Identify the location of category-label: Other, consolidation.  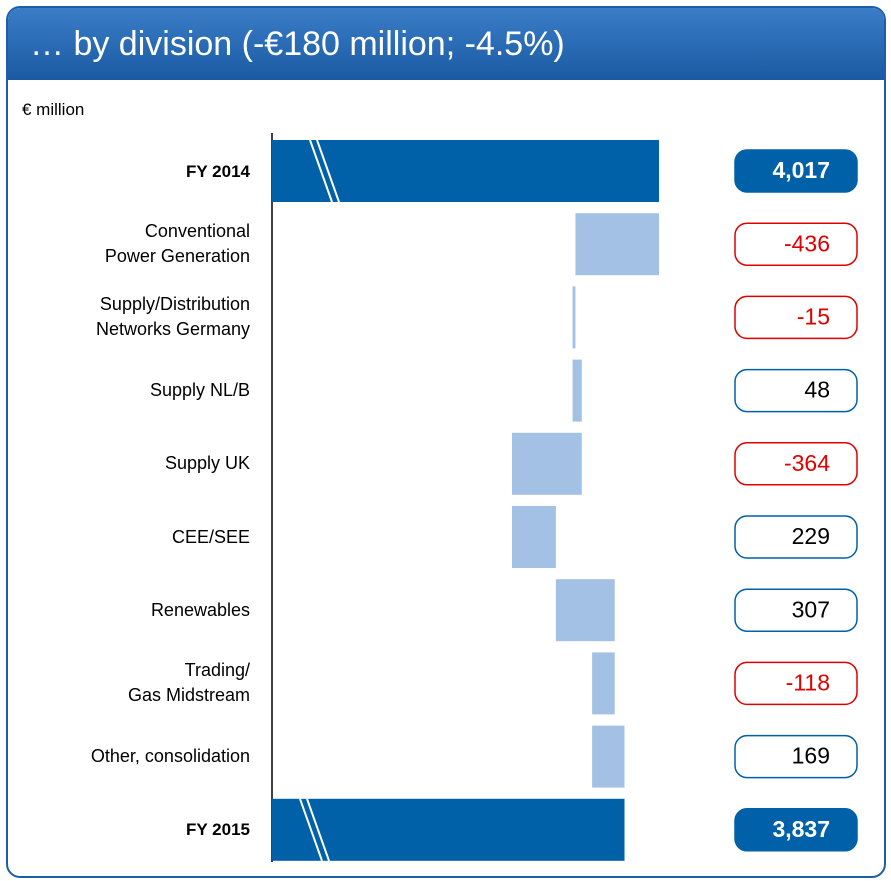
(170, 756).